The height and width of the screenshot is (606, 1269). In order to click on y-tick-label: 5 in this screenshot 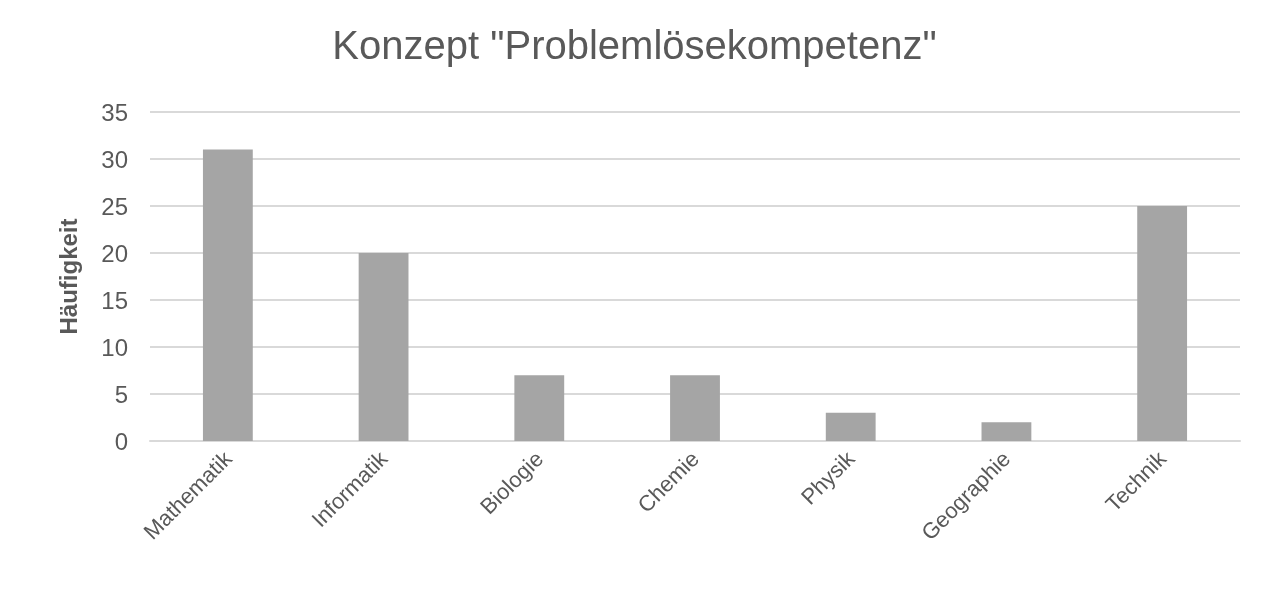, I will do `click(121, 394)`.